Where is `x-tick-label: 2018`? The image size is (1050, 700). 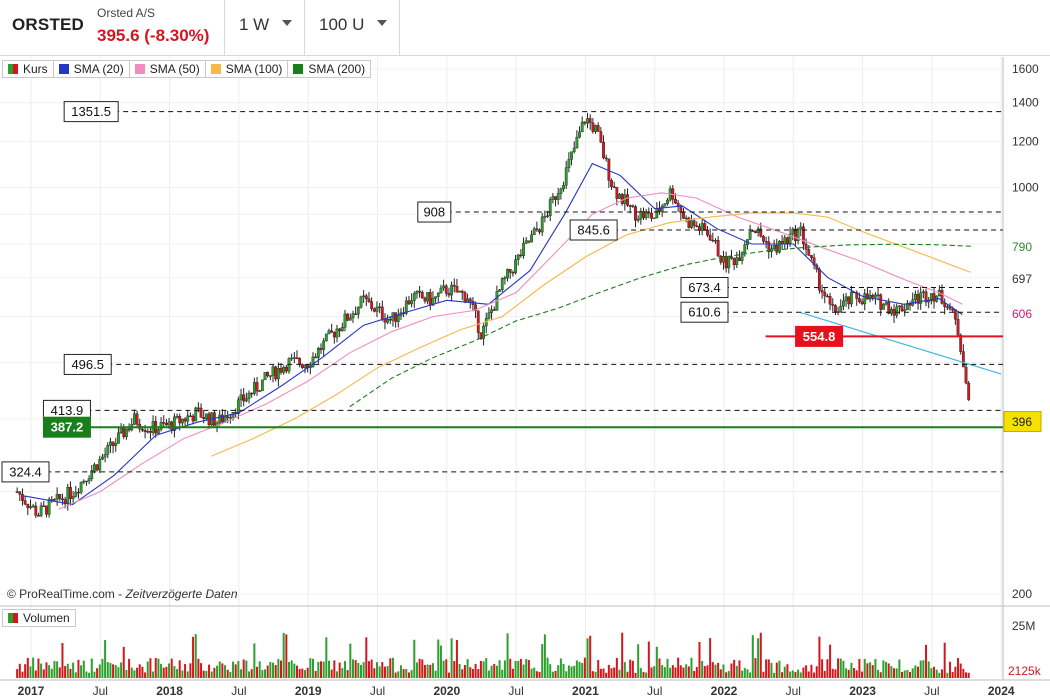 x-tick-label: 2018 is located at coordinates (169, 691).